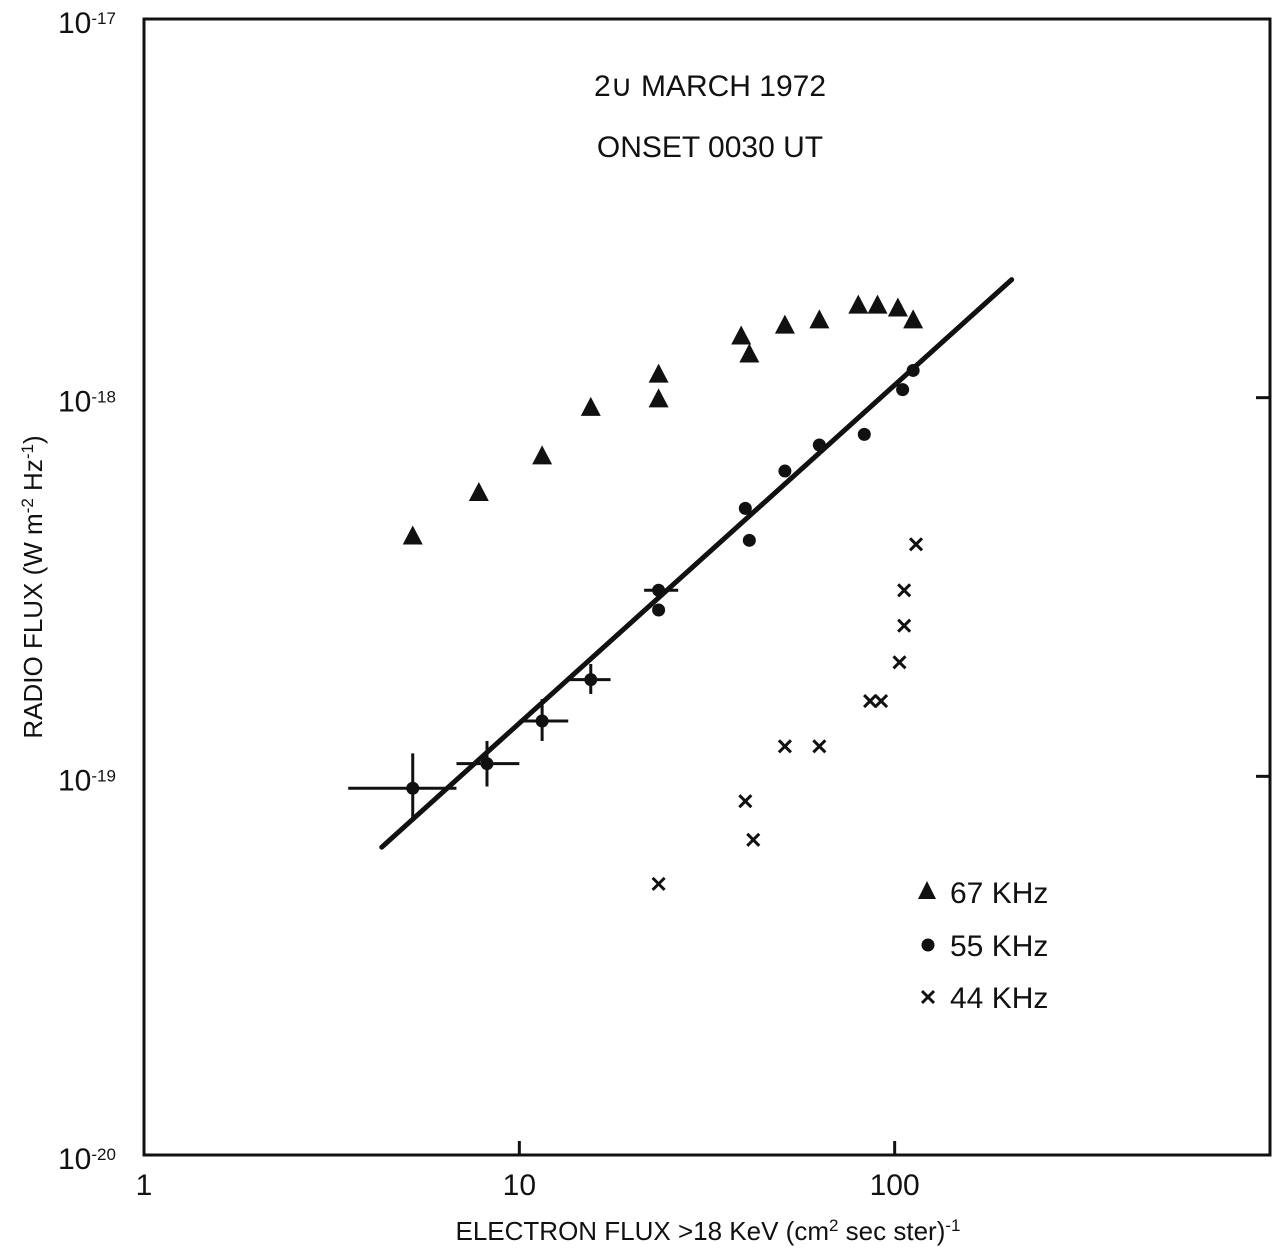 The height and width of the screenshot is (1251, 1285). I want to click on x-tick-label: 100, so click(895, 1185).